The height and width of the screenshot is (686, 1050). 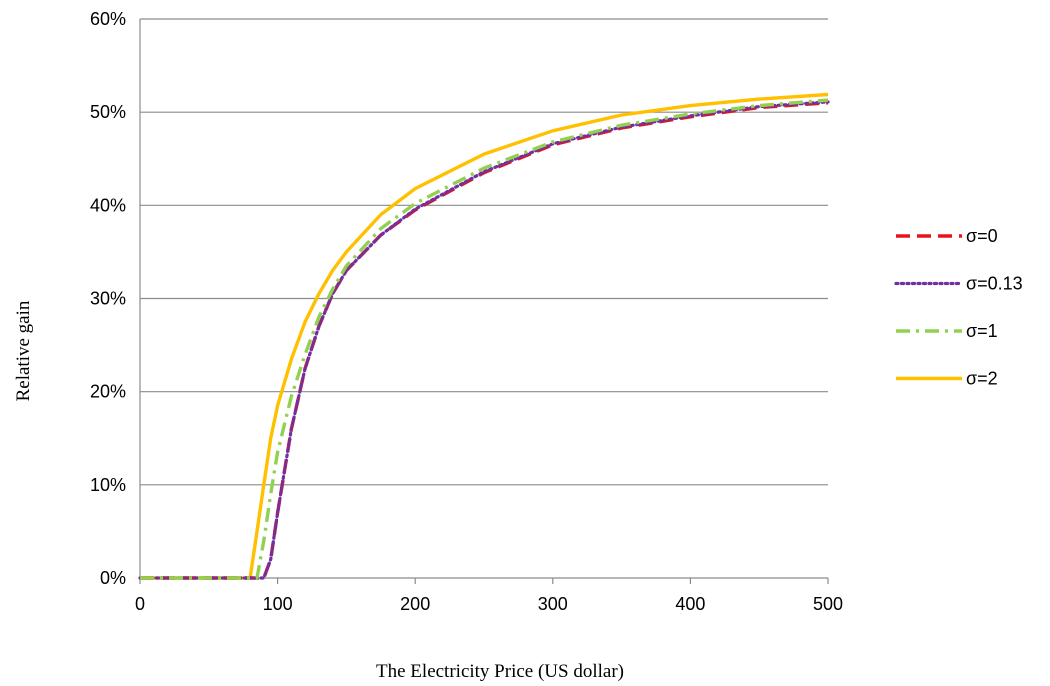 What do you see at coordinates (958, 284) in the screenshot?
I see `legend-item: σ=0.13` at bounding box center [958, 284].